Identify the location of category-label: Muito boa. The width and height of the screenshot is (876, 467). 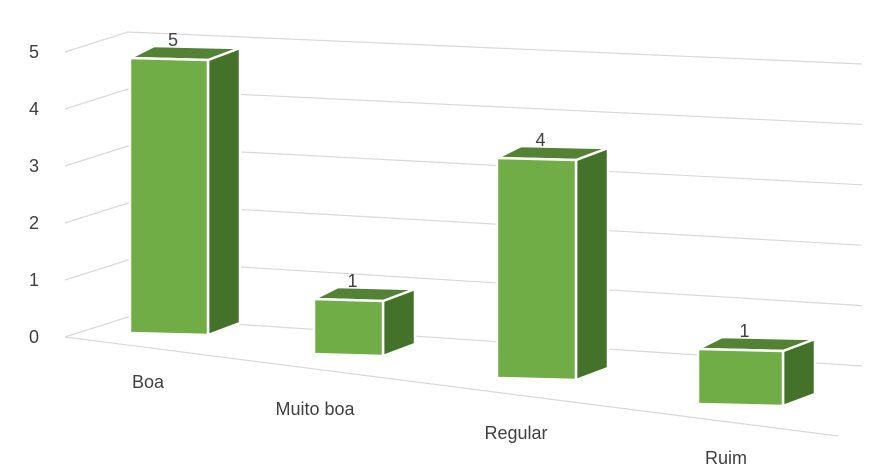
(315, 409).